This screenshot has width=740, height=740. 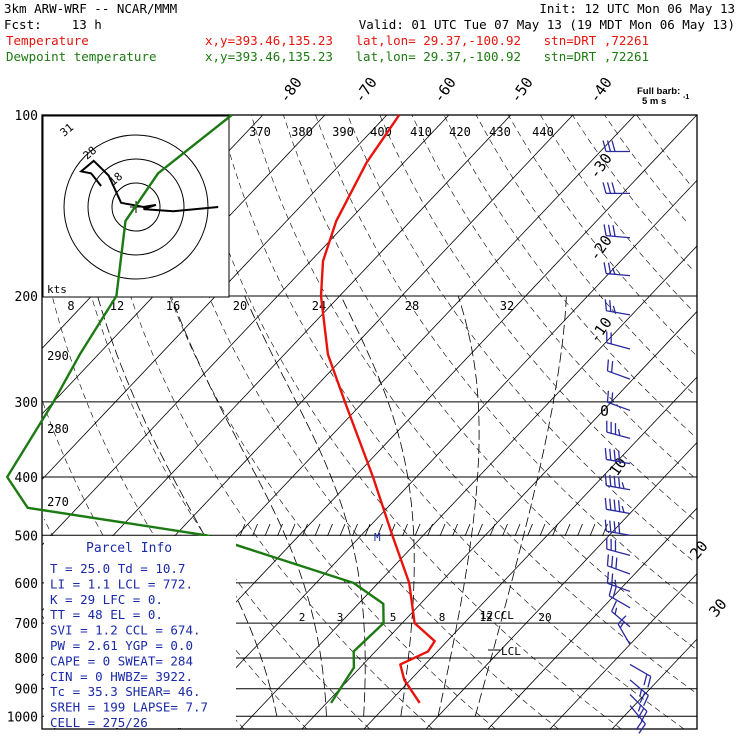 I want to click on isotherm-line, so click(x=592, y=618).